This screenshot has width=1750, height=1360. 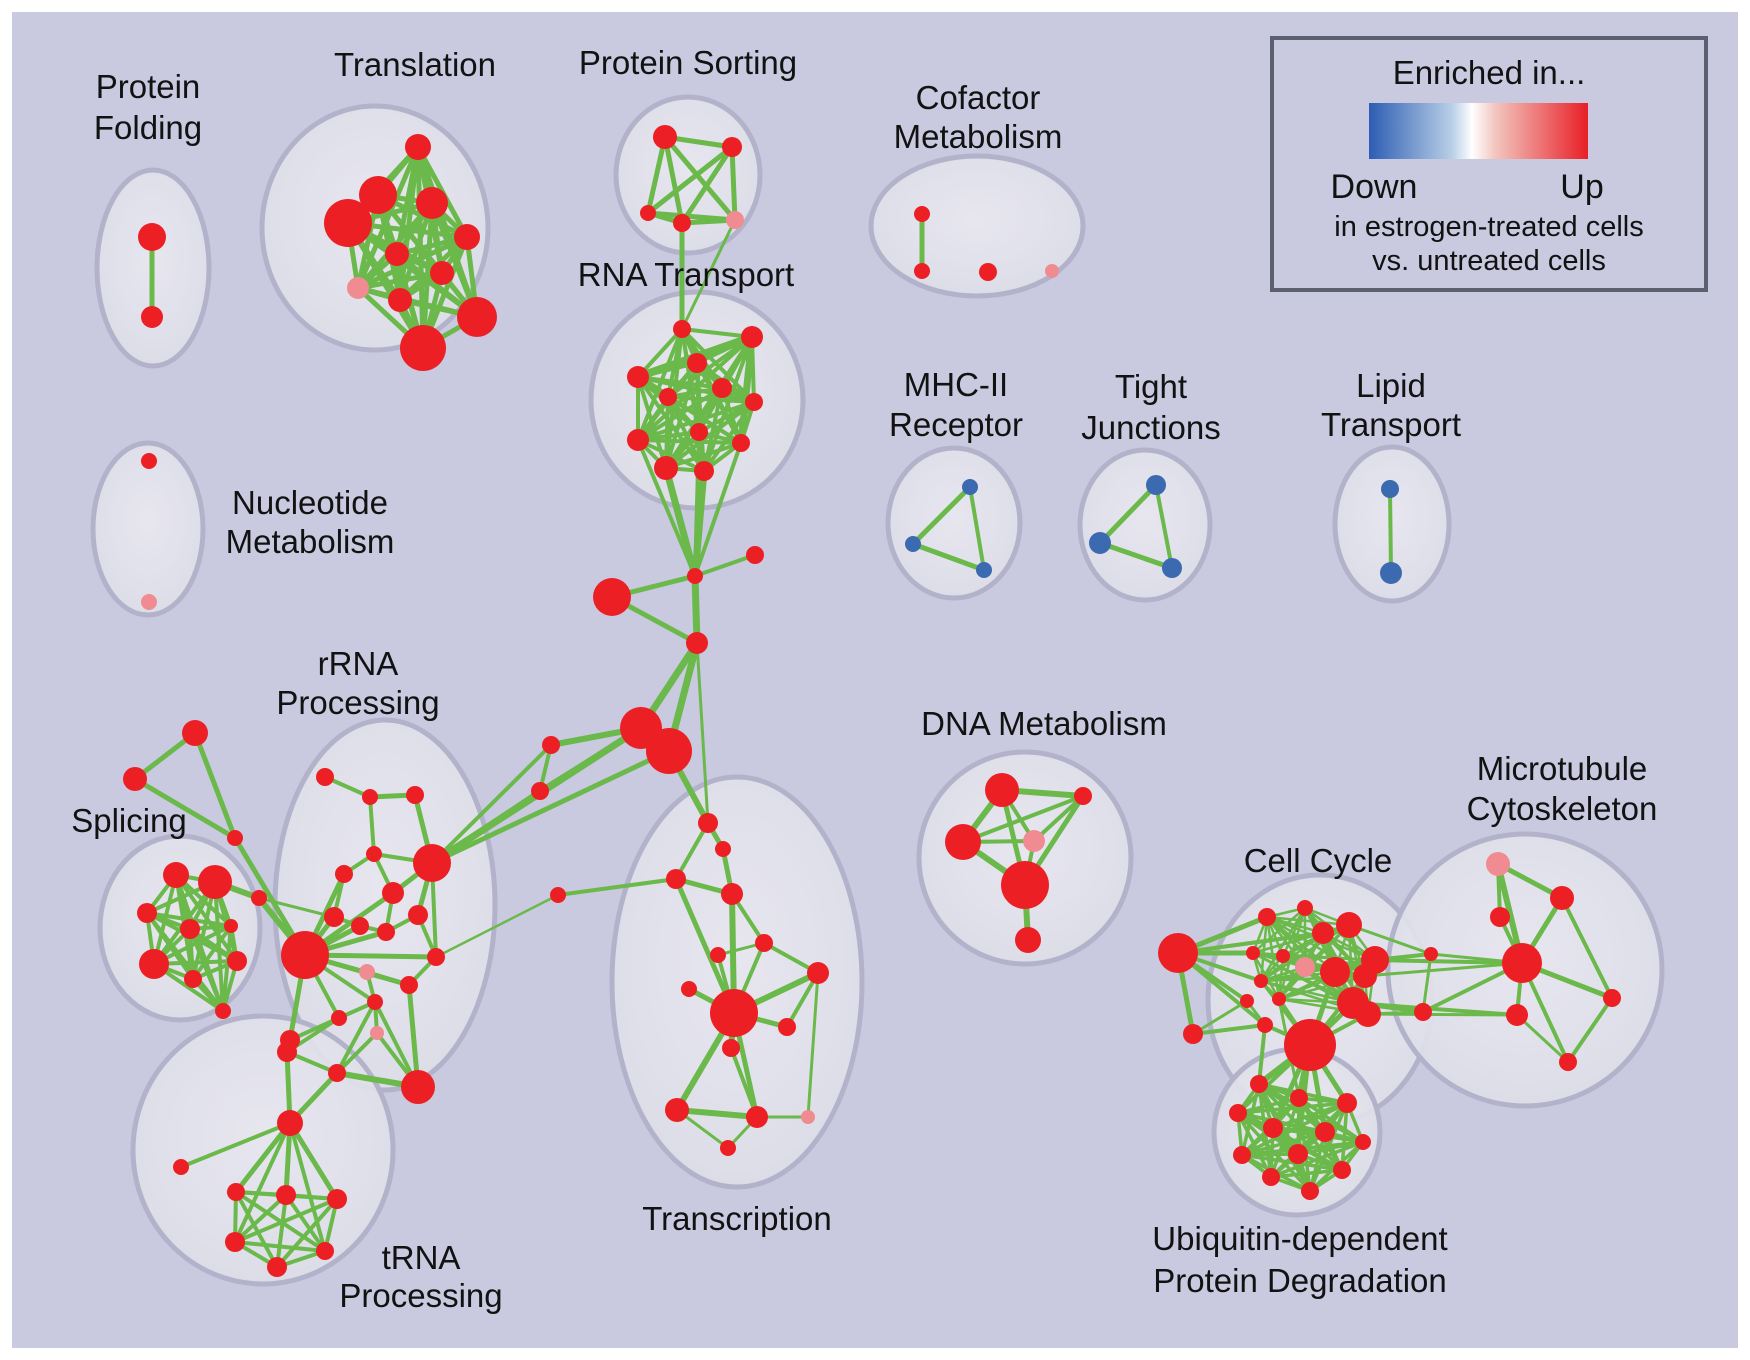 I want to click on node-TR11, so click(x=731, y=1048).